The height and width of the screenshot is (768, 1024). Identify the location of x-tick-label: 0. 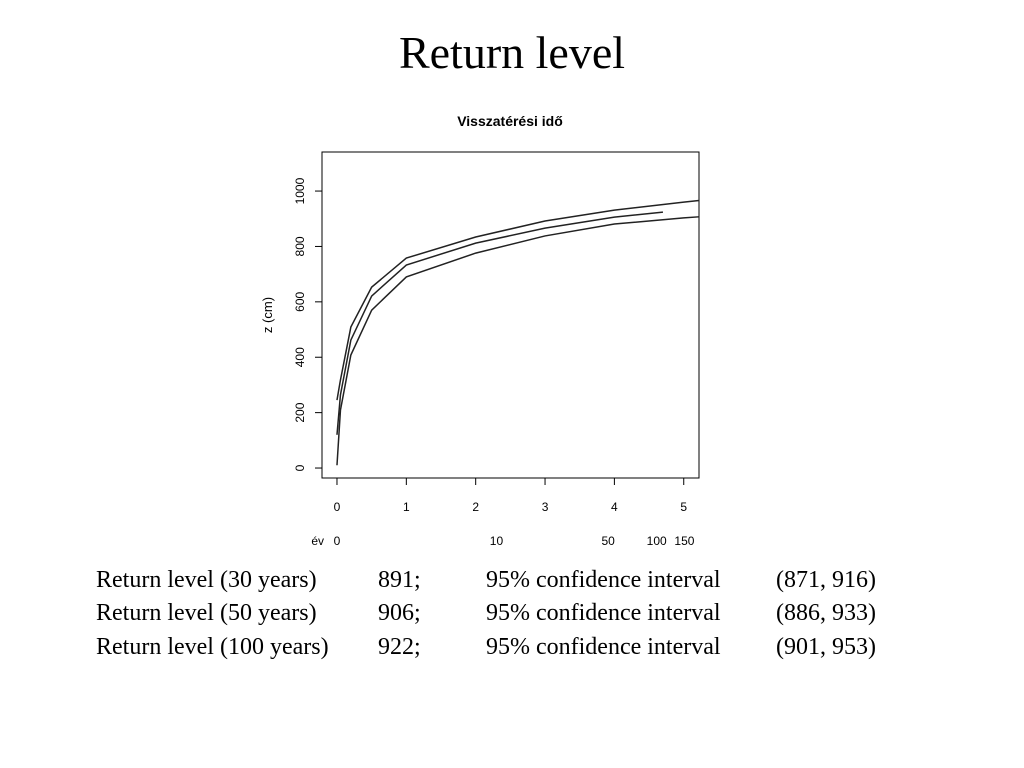
(337, 507).